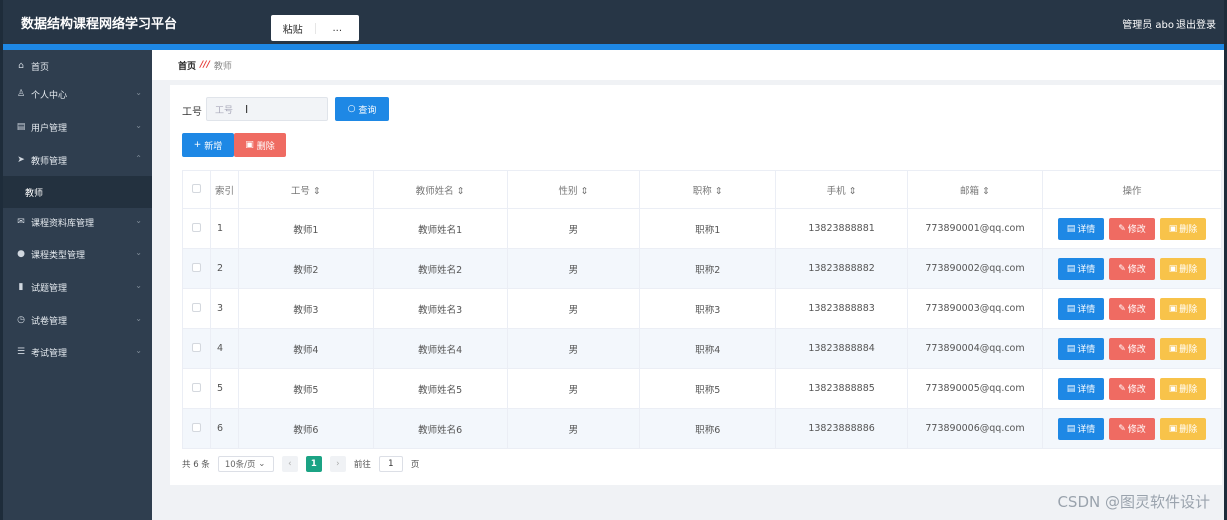 This screenshot has height=520, width=1227. Describe the element at coordinates (77, 94) in the screenshot. I see `sidebar-item-profile: ♙ 个人中心 ⌄` at that location.